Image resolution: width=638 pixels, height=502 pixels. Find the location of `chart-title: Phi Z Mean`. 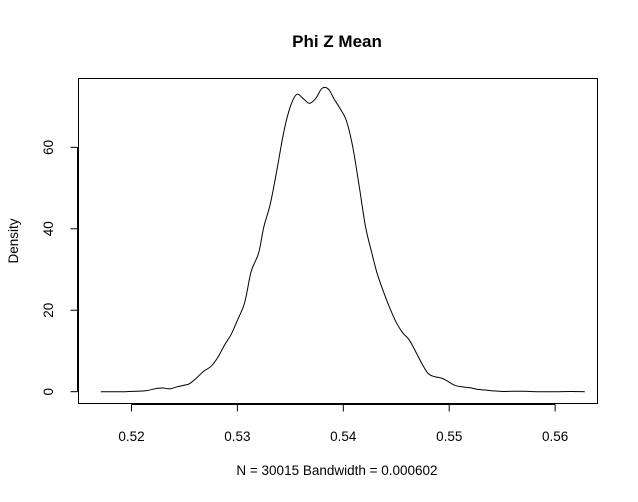

chart-title: Phi Z Mean is located at coordinates (337, 41).